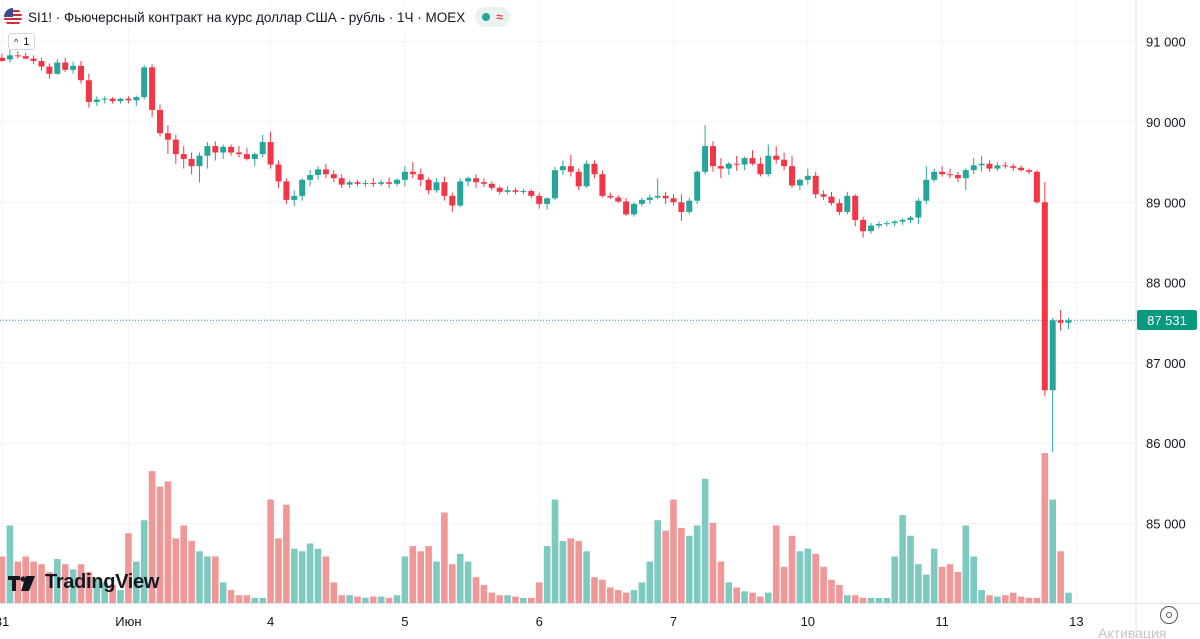 This screenshot has height=639, width=1200. I want to click on tradingview-logo-icon, so click(21, 583).